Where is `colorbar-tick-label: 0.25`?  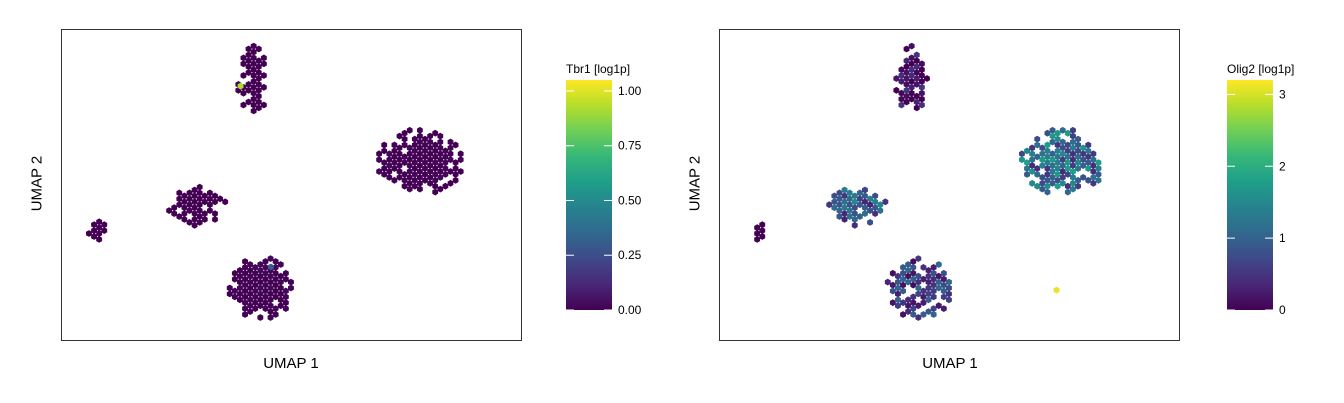 colorbar-tick-label: 0.25 is located at coordinates (630, 255).